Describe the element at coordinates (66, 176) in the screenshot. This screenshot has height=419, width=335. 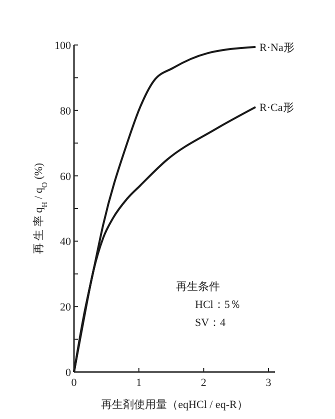
I see `y-tick-label: 60` at that location.